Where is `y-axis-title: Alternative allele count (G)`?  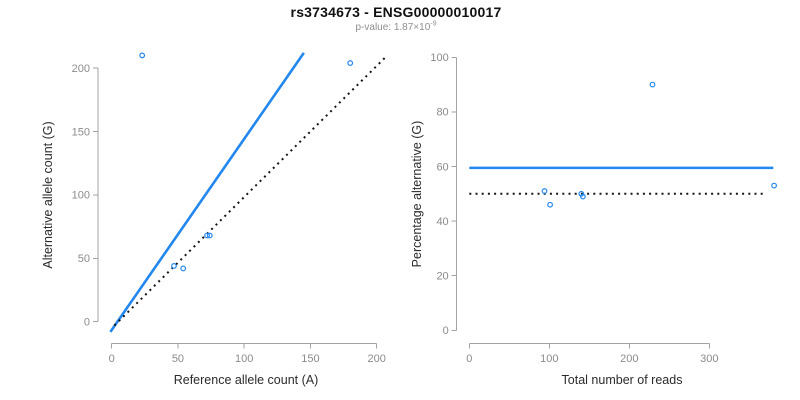
y-axis-title: Alternative allele count (G) is located at coordinates (48, 194).